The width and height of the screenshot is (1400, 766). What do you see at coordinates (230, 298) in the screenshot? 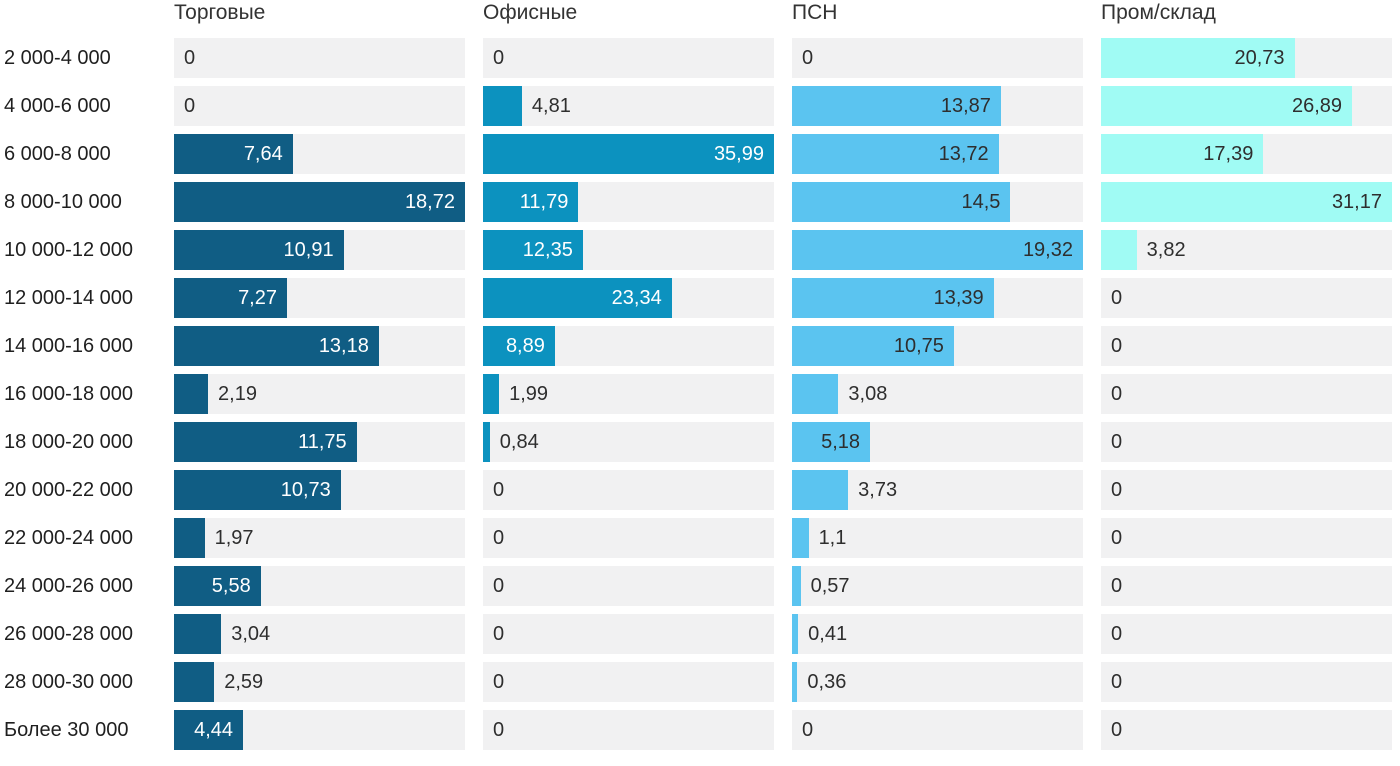
I see `bar: 7,27` at bounding box center [230, 298].